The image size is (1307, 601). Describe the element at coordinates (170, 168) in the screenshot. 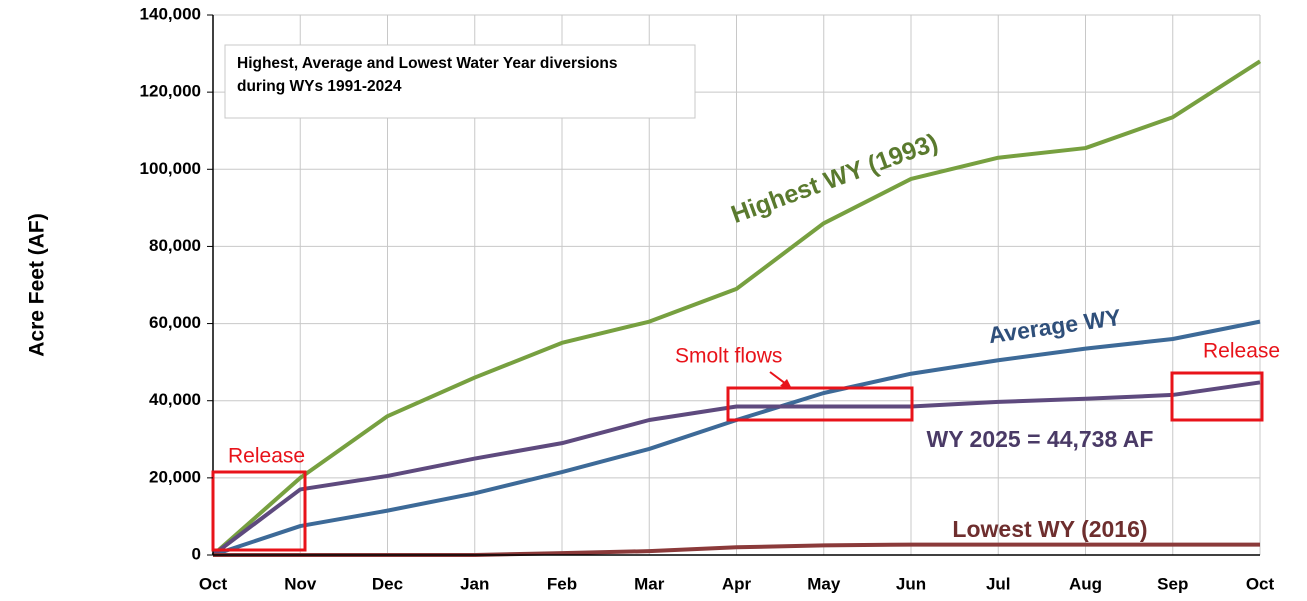

I see `y-tick-label: 100,000` at that location.